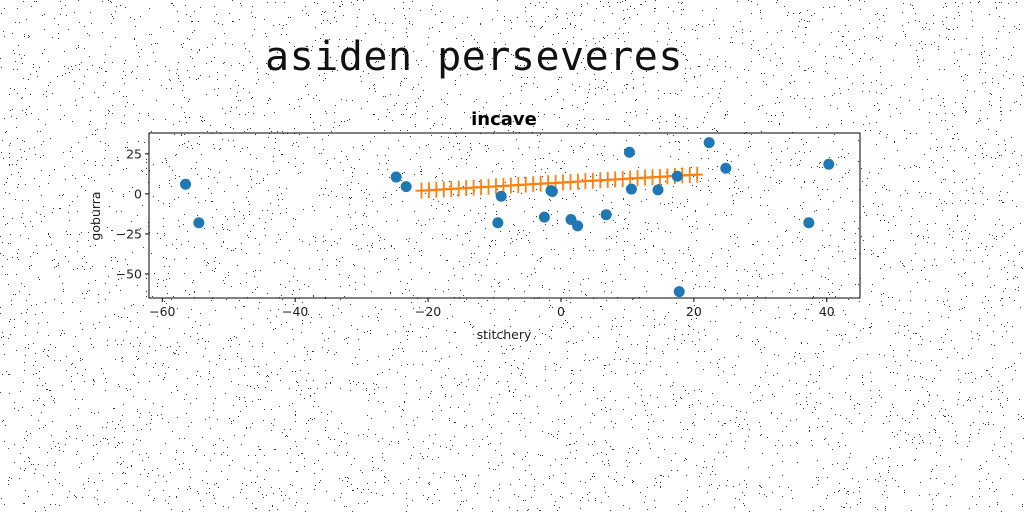  What do you see at coordinates (295, 311) in the screenshot?
I see `x-tick-label: −40` at bounding box center [295, 311].